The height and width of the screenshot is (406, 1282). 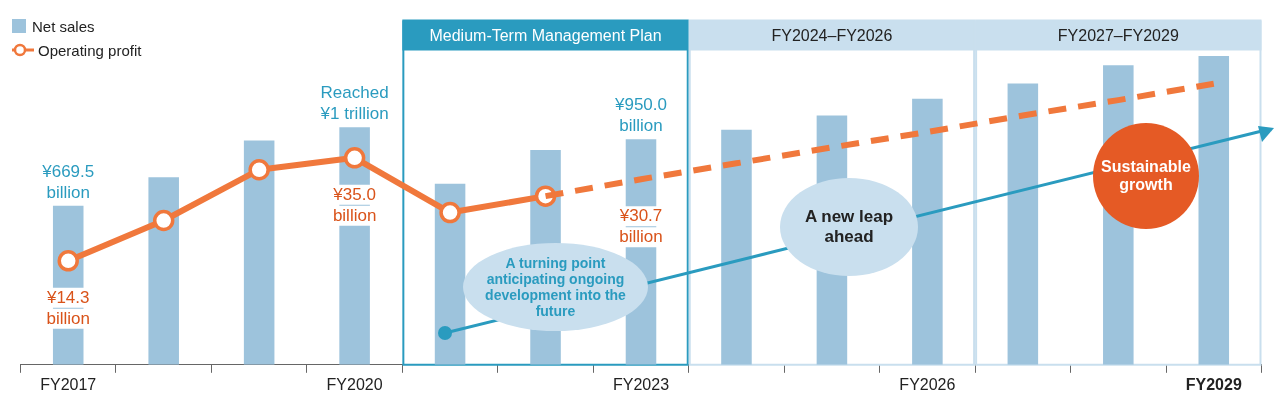 I want to click on band-label: Medium-Term Management Plan, so click(x=545, y=35).